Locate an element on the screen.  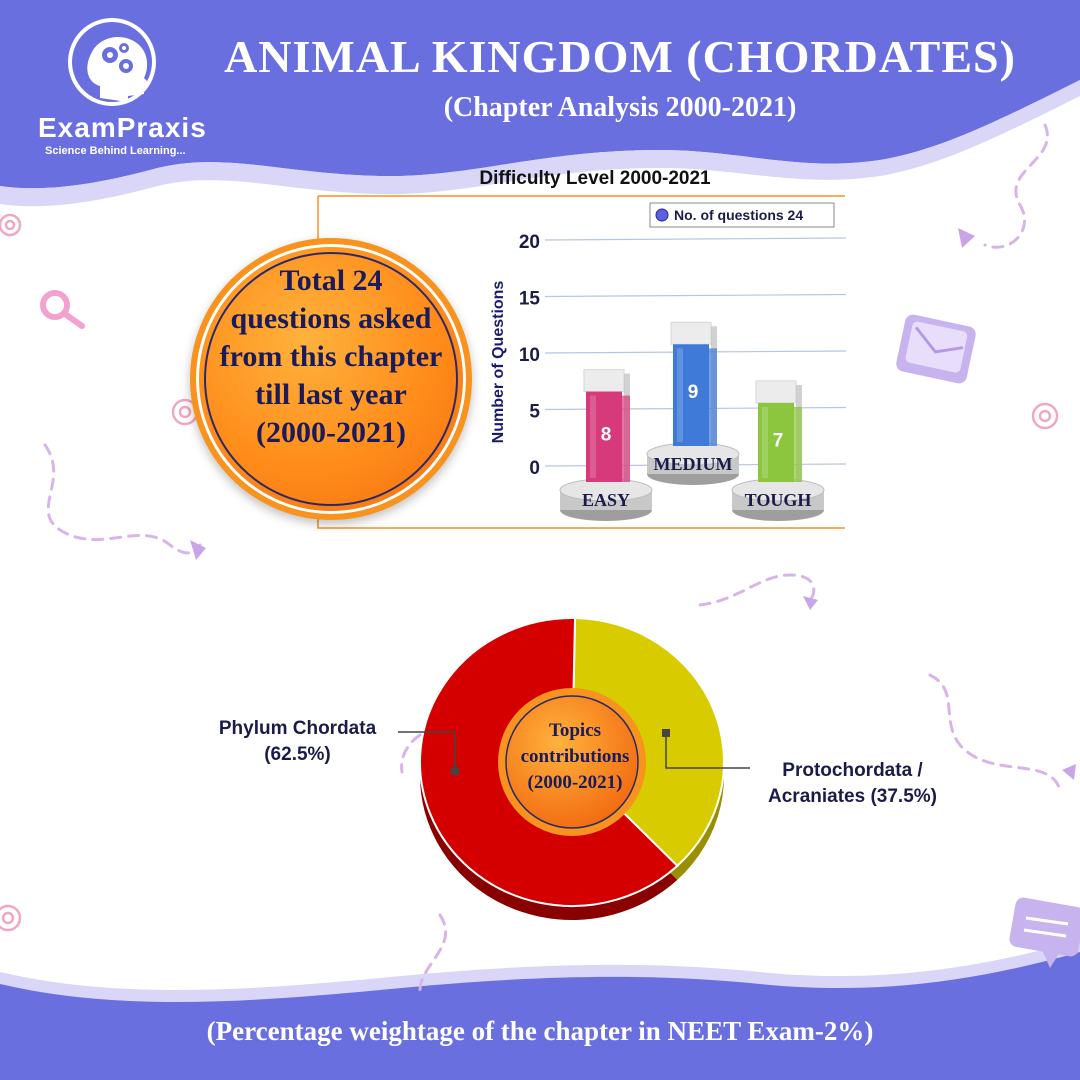
legend-box is located at coordinates (742, 215).